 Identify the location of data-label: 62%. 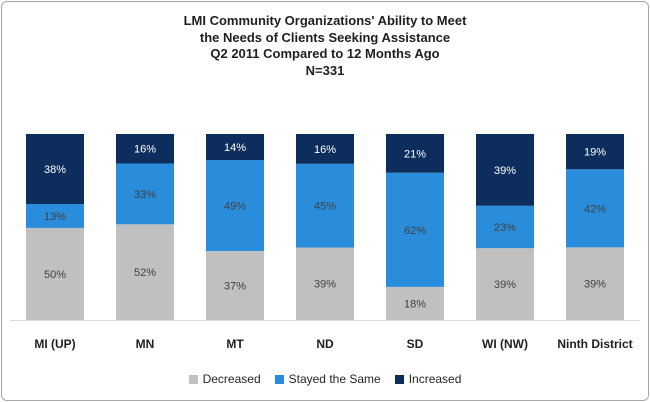
(415, 231).